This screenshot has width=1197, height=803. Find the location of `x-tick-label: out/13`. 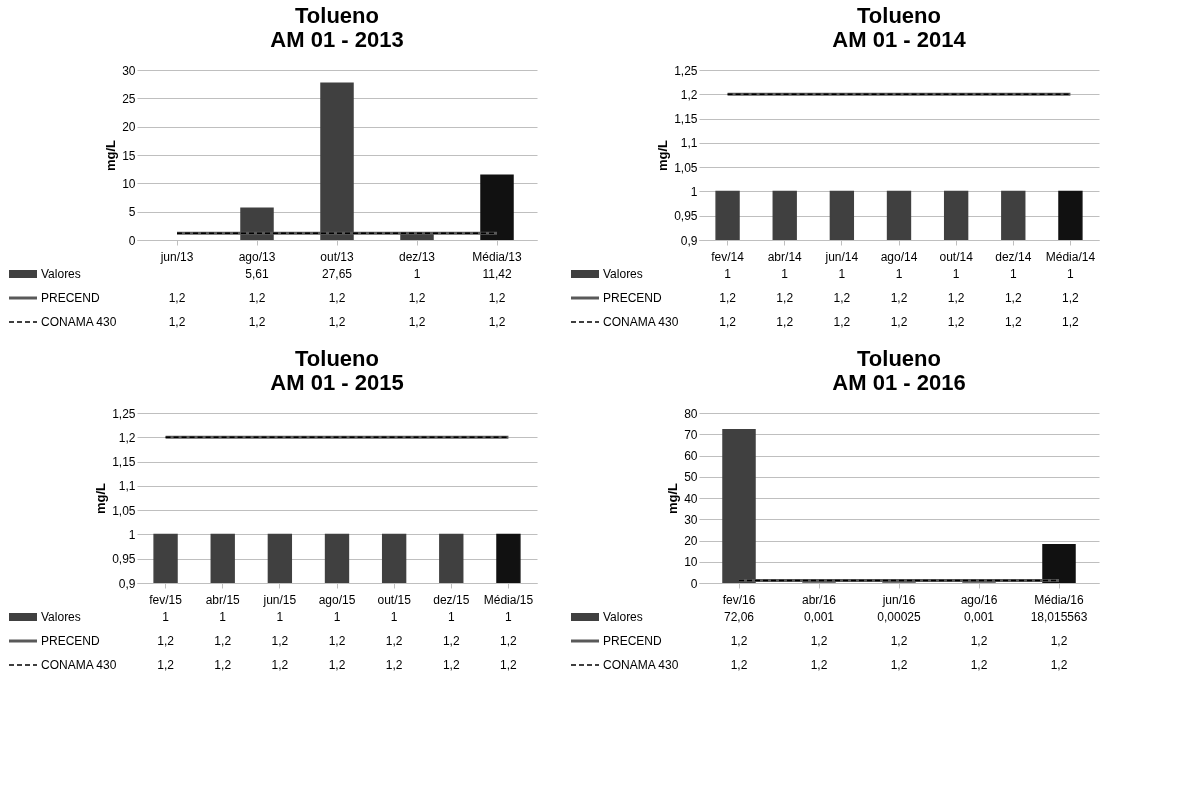

x-tick-label: out/13 is located at coordinates (337, 256).